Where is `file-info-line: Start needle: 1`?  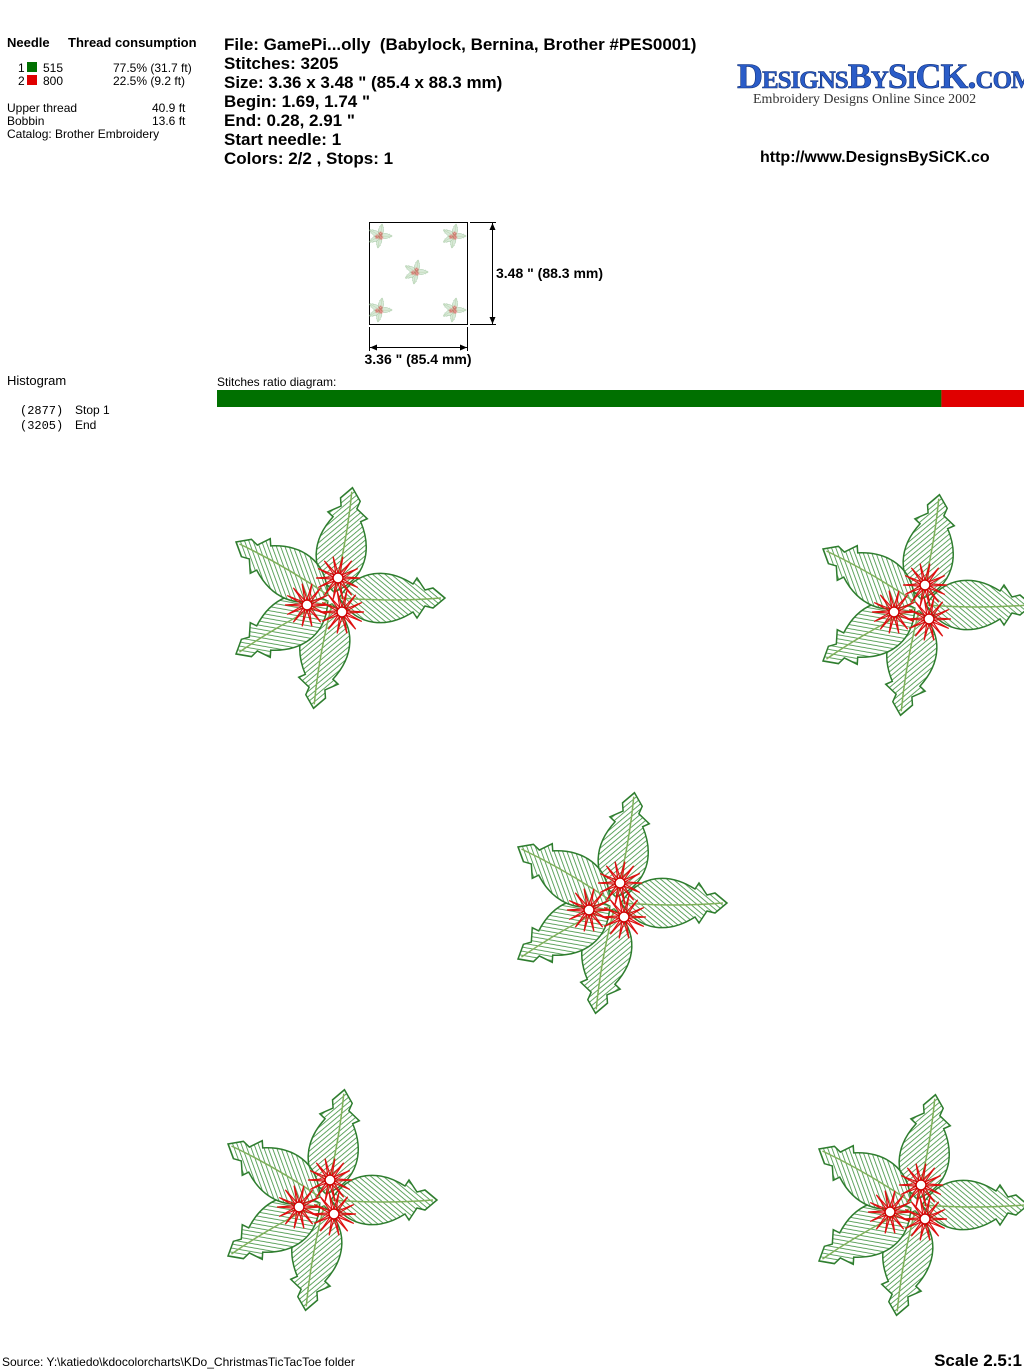 file-info-line: Start needle: 1 is located at coordinates (282, 139).